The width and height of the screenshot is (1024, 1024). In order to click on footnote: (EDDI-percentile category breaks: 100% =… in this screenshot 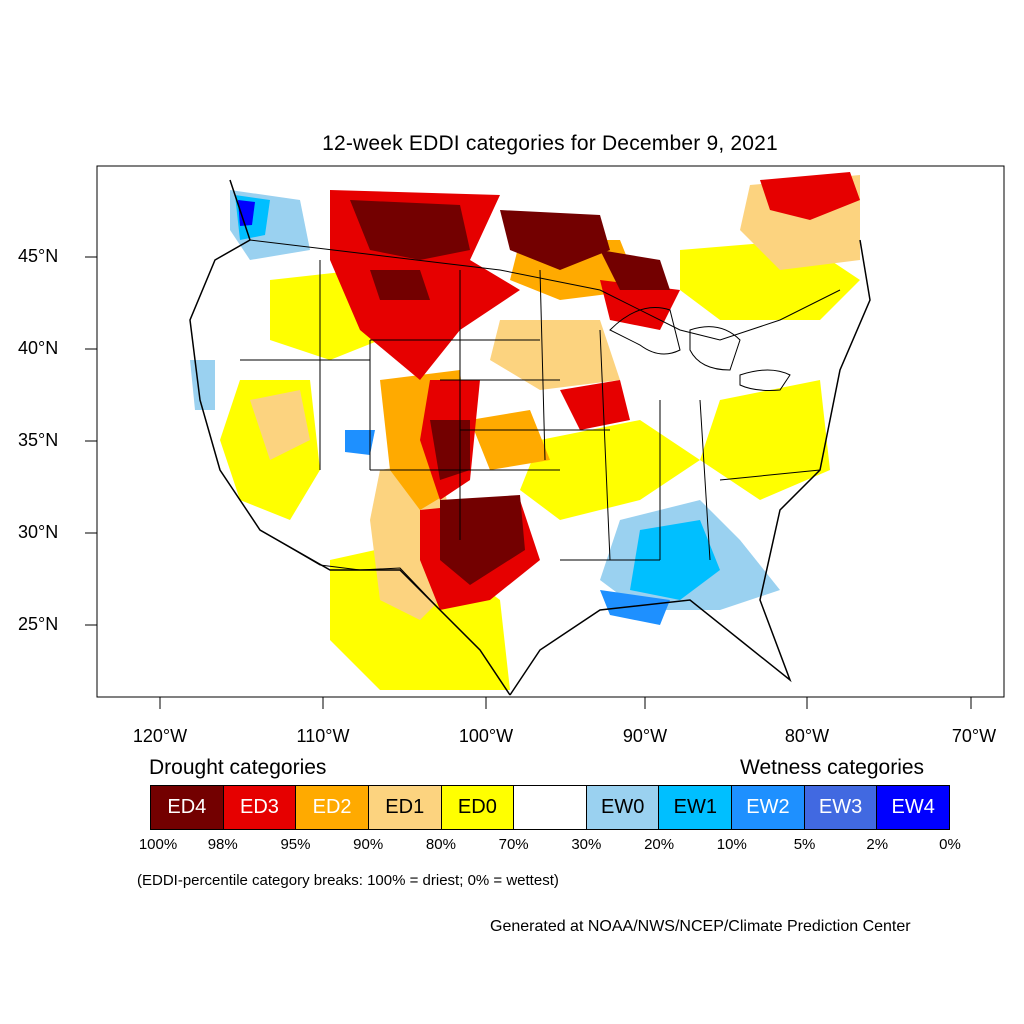, I will do `click(348, 880)`.